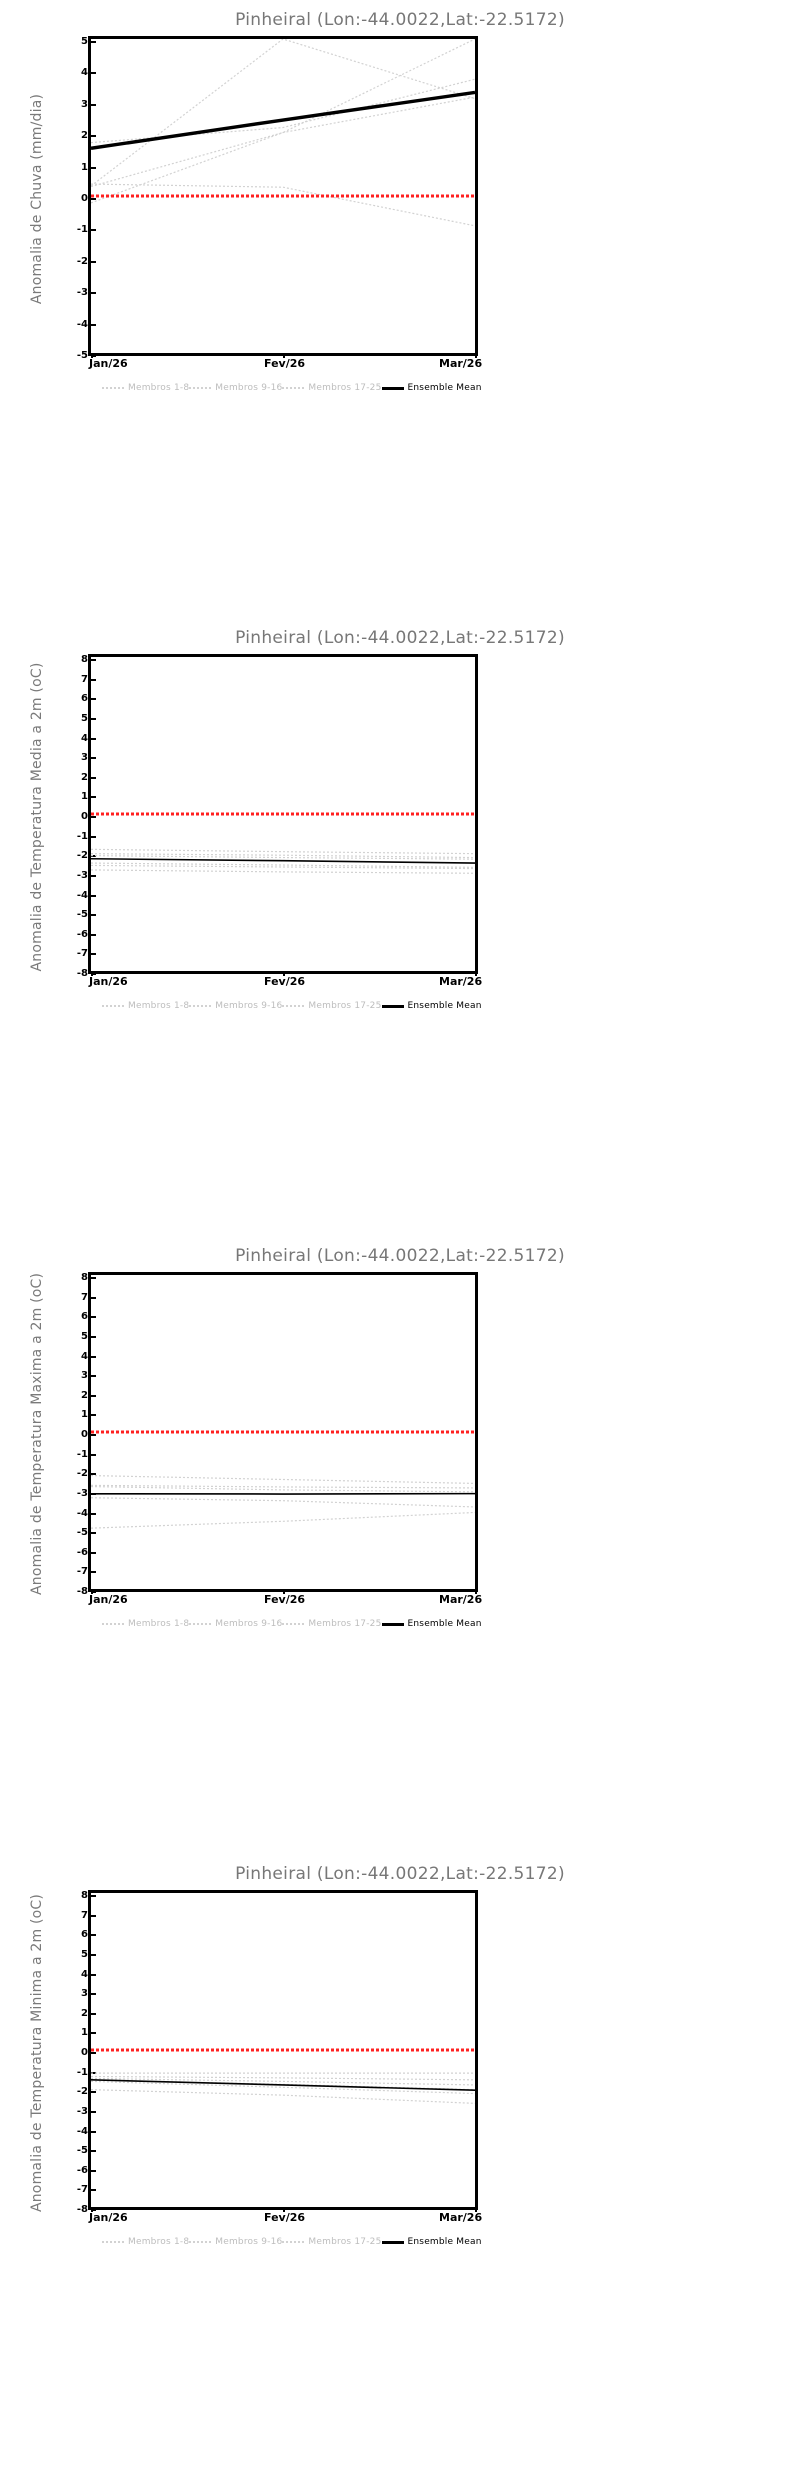 Image resolution: width=800 pixels, height=2472 pixels. I want to click on legend-label: Membros 1-8, so click(159, 388).